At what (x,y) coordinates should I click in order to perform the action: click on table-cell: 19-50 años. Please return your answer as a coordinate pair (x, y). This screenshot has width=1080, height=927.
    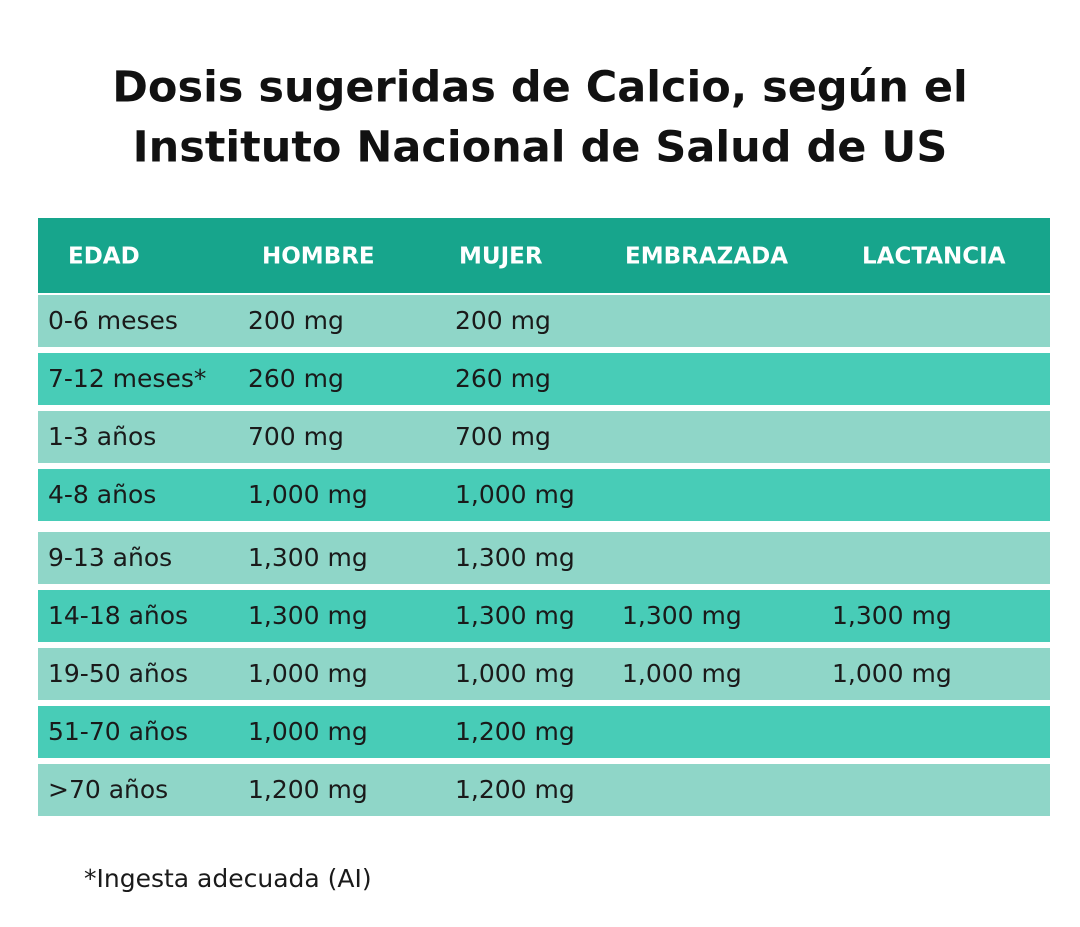
    Looking at the image, I should click on (118, 673).